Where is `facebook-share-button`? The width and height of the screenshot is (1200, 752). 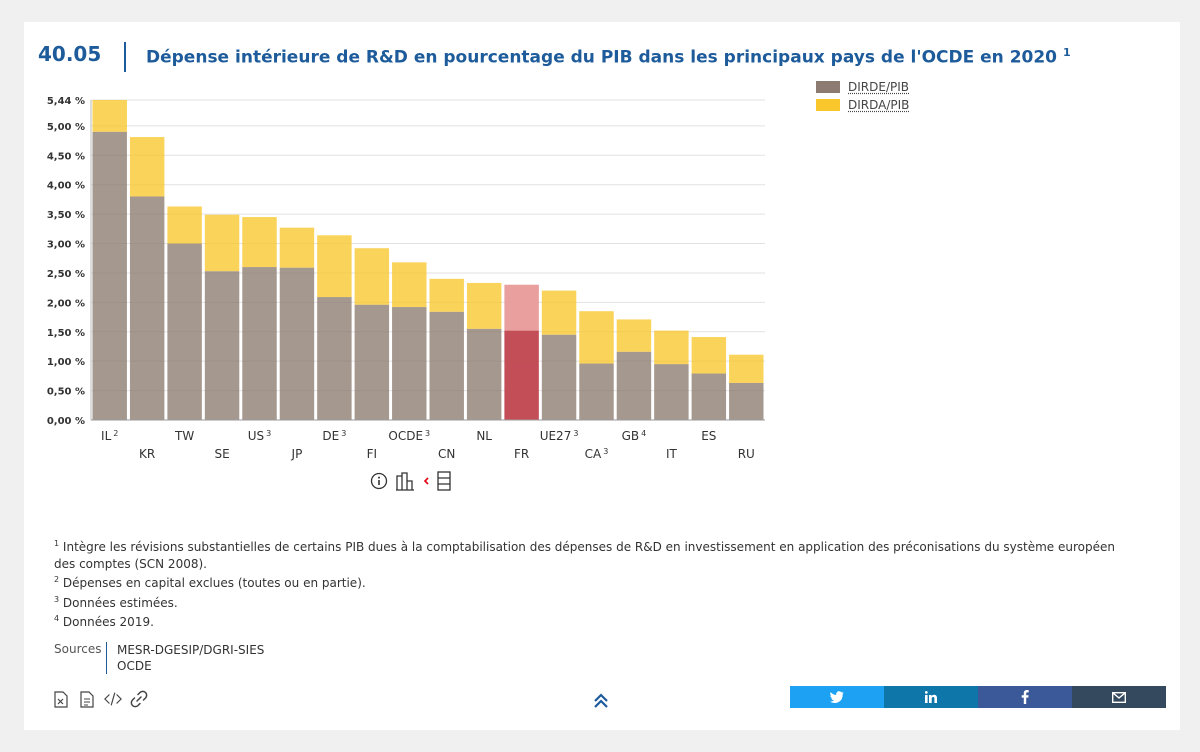 facebook-share-button is located at coordinates (1025, 697).